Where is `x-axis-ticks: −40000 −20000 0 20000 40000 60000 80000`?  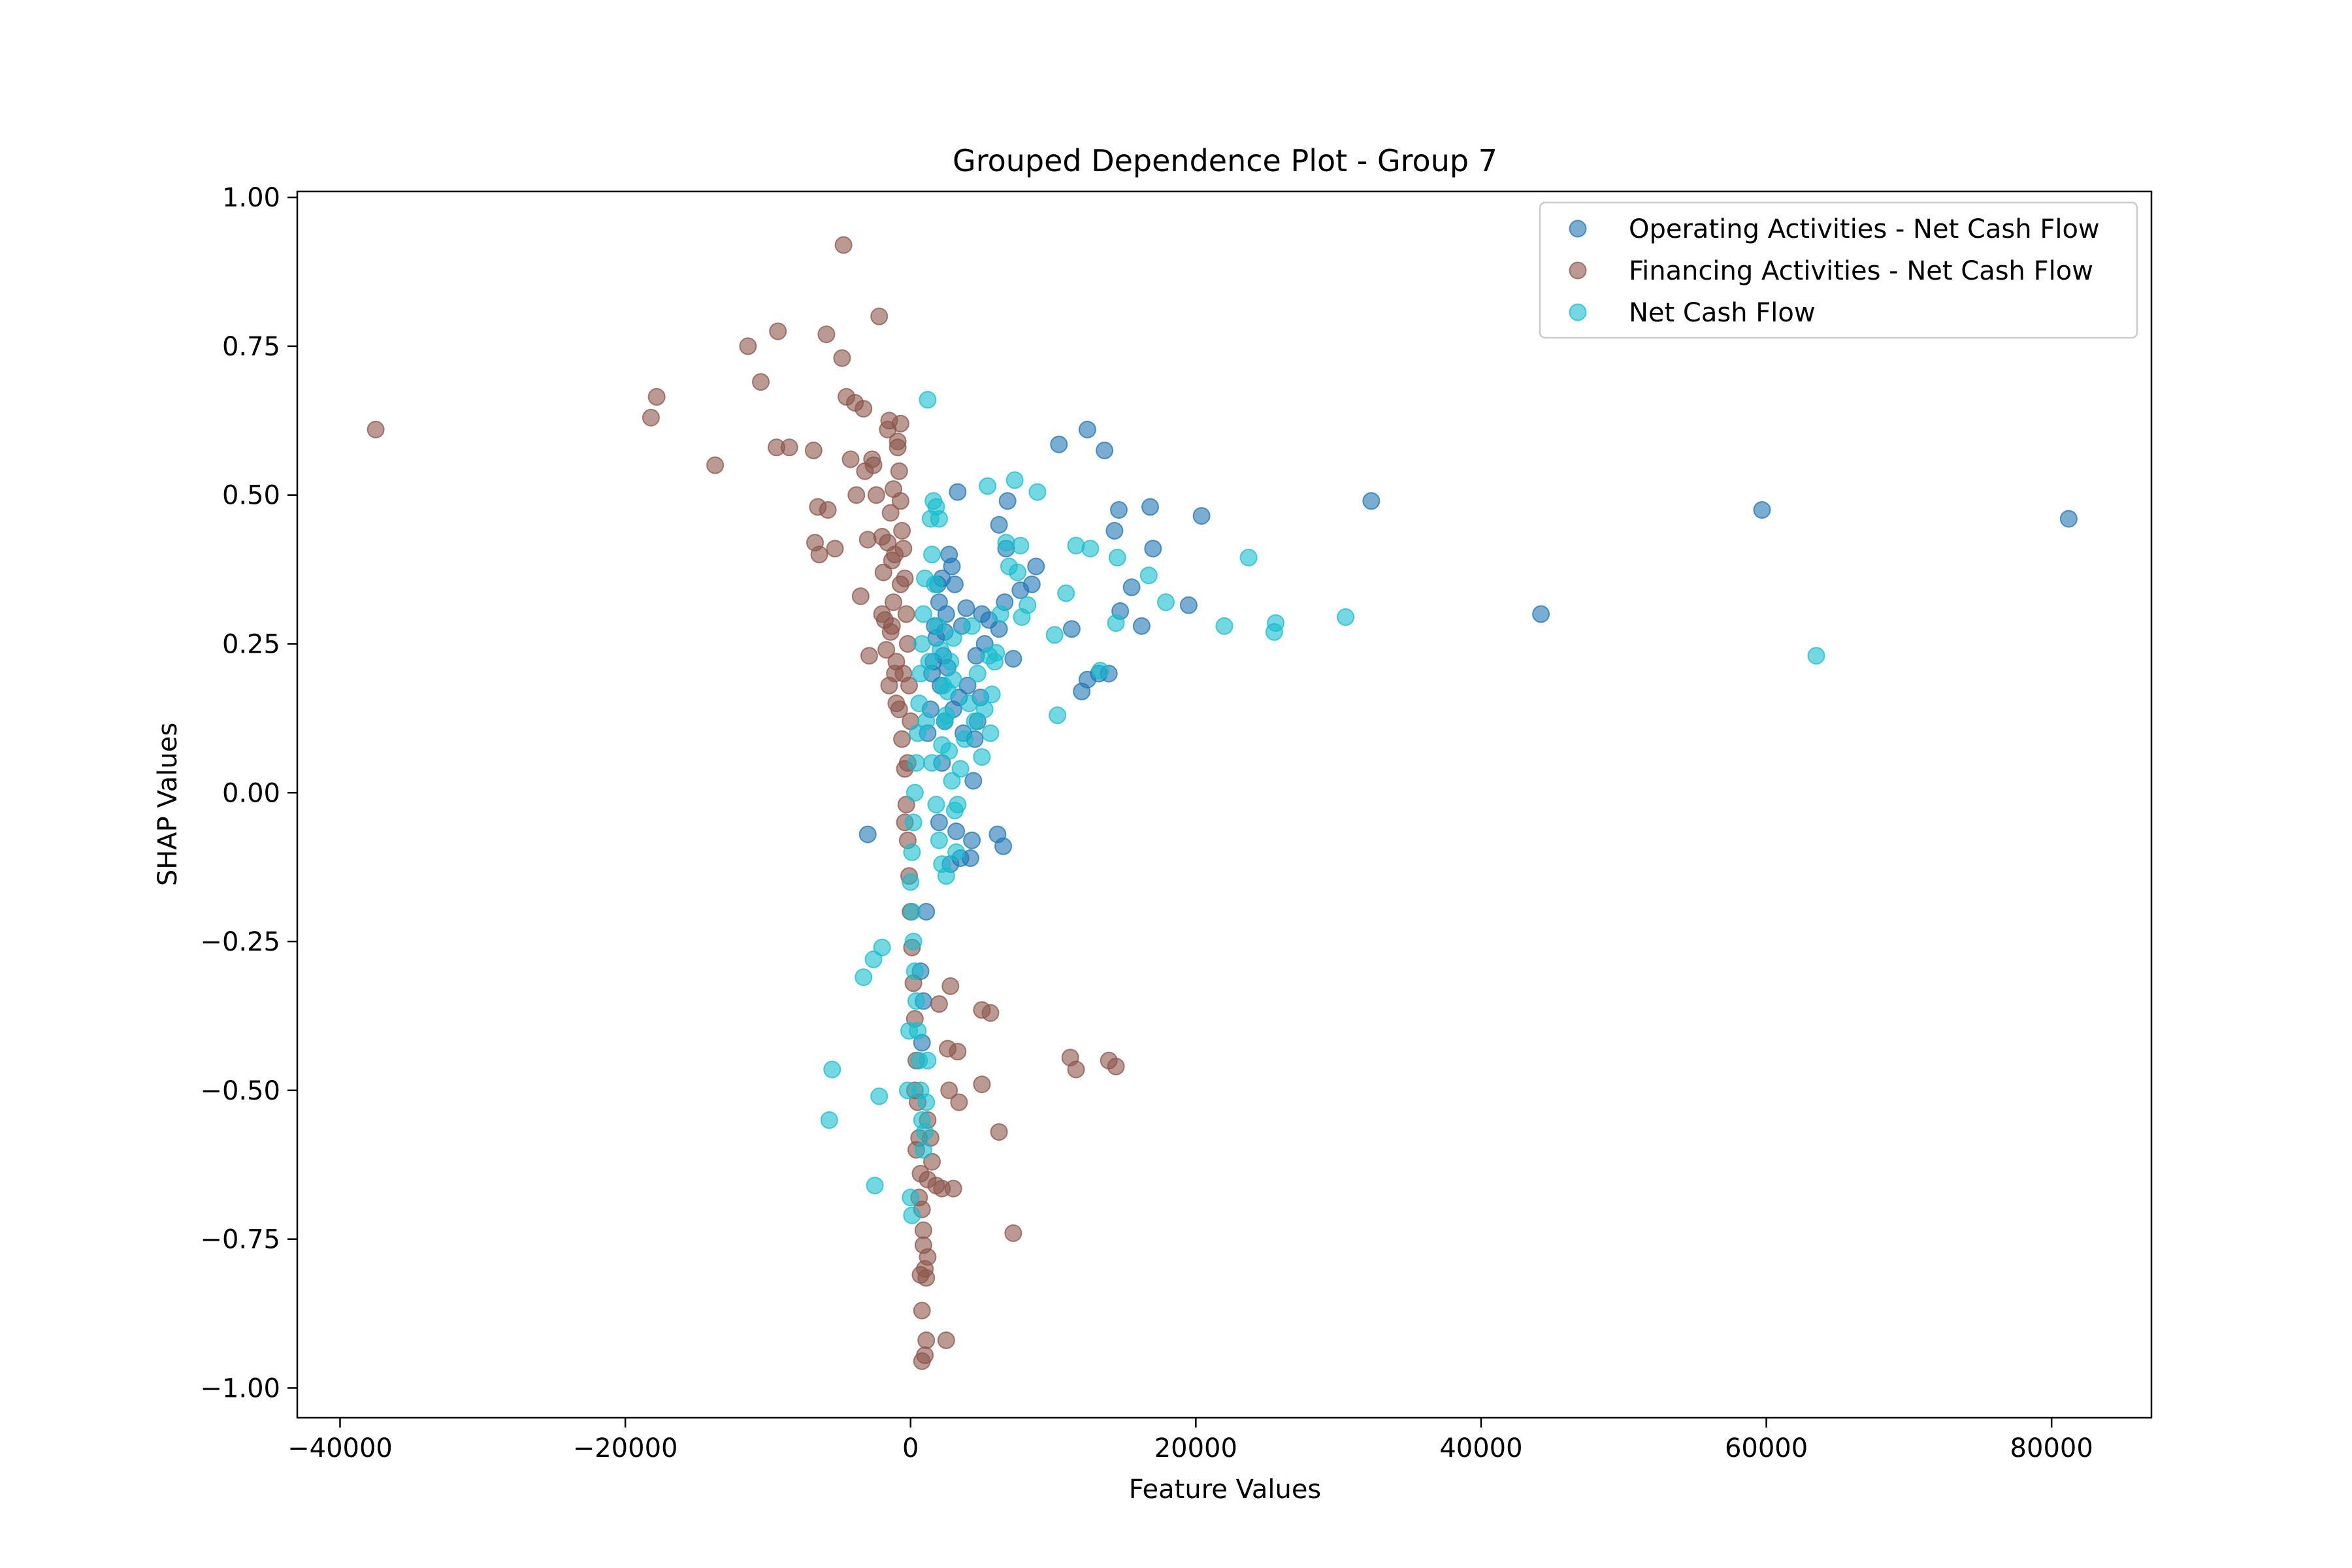 x-axis-ticks: −40000 −20000 0 20000 40000 60000 80000 is located at coordinates (1190, 1440).